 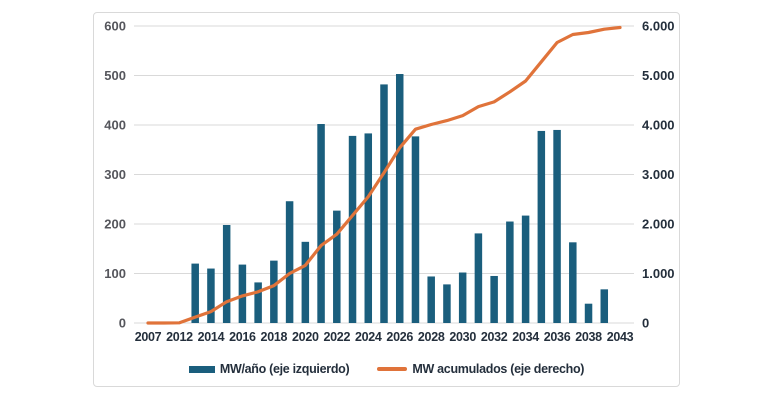 I want to click on legend-item-mw-cumulative: MW acumulados (eje derecho), so click(x=480, y=369).